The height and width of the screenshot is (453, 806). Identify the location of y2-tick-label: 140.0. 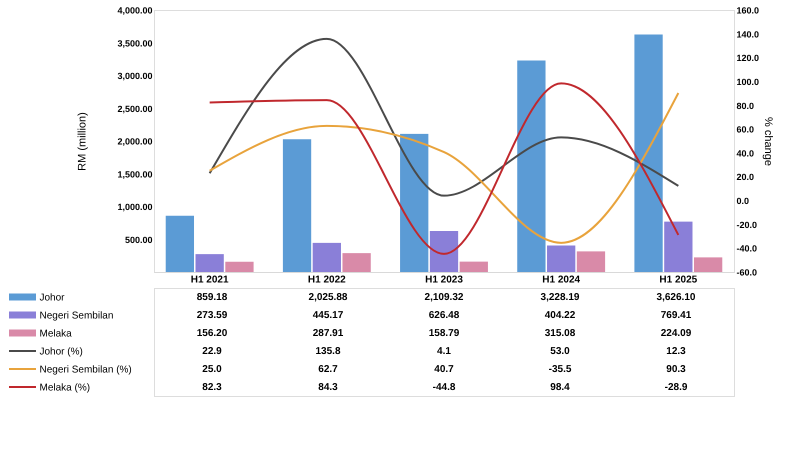
(748, 34).